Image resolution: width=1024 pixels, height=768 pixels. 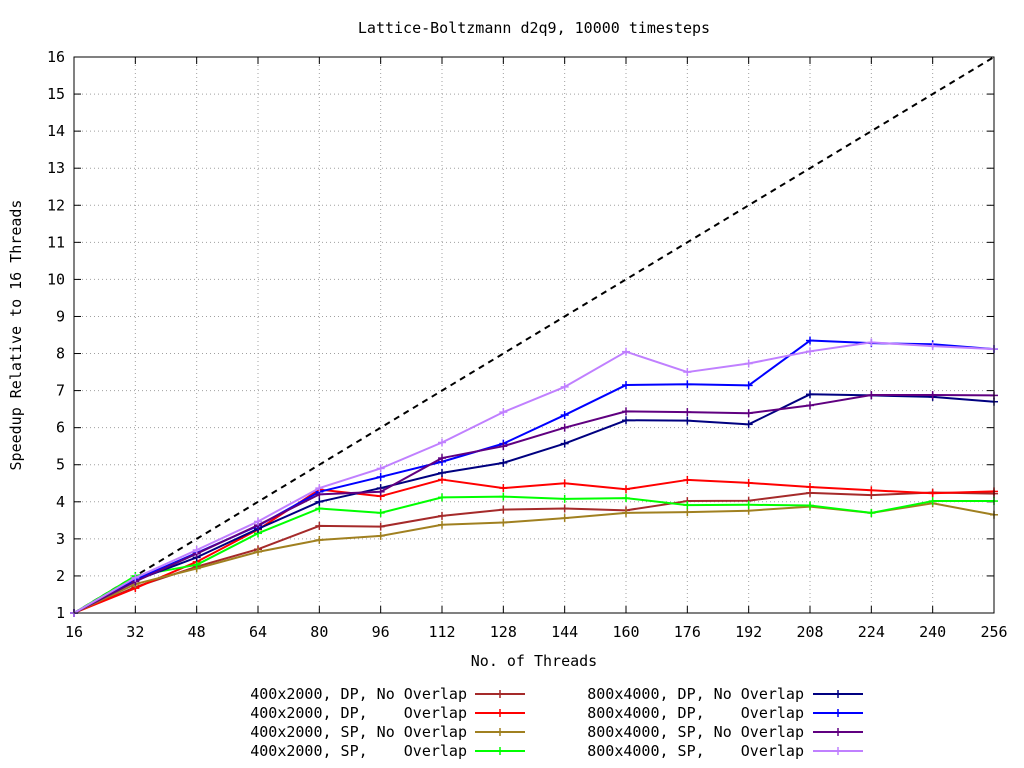 I want to click on x-tick-label: 112, so click(x=441, y=632).